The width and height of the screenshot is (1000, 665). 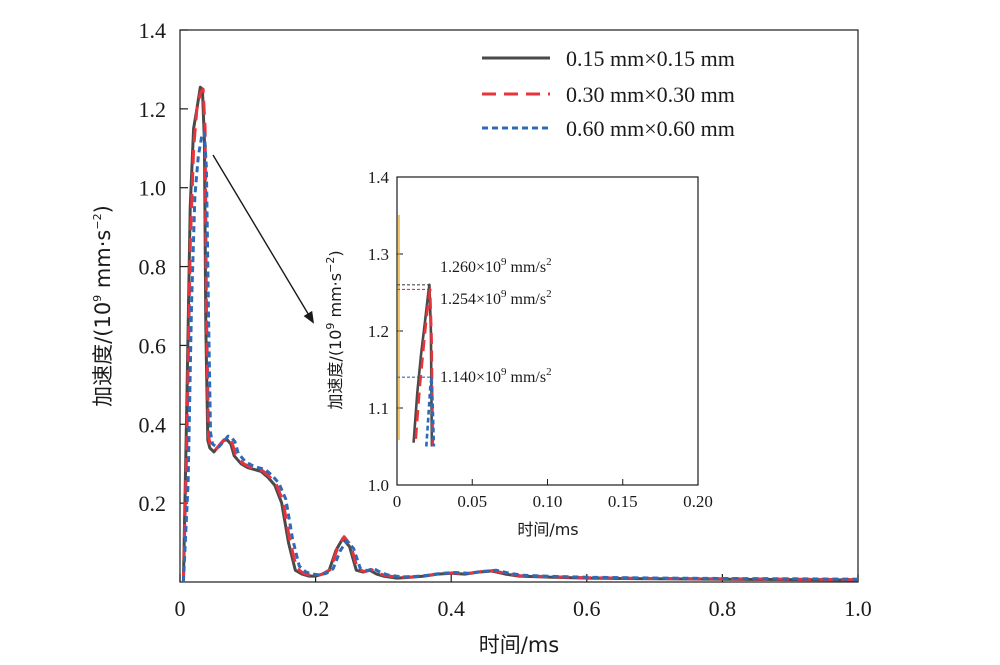 I want to click on inset-x-tick-label: 0.15, so click(x=623, y=501).